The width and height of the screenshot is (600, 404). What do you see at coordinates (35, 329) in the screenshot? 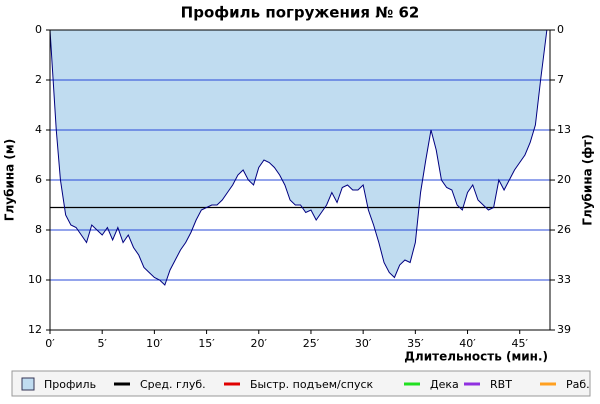
I see `y-tick-label: 12` at bounding box center [35, 329].